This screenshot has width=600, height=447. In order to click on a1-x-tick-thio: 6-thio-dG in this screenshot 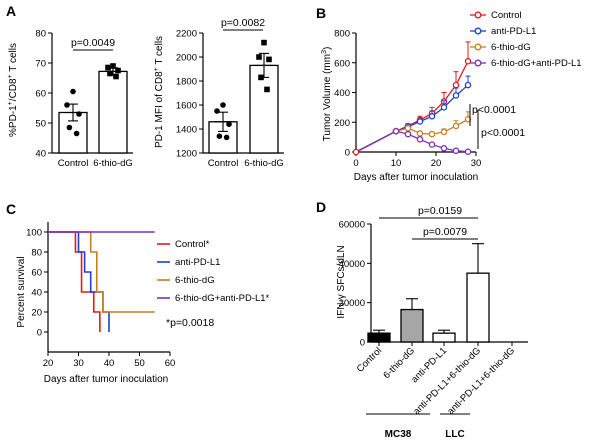, I will do `click(113, 163)`.